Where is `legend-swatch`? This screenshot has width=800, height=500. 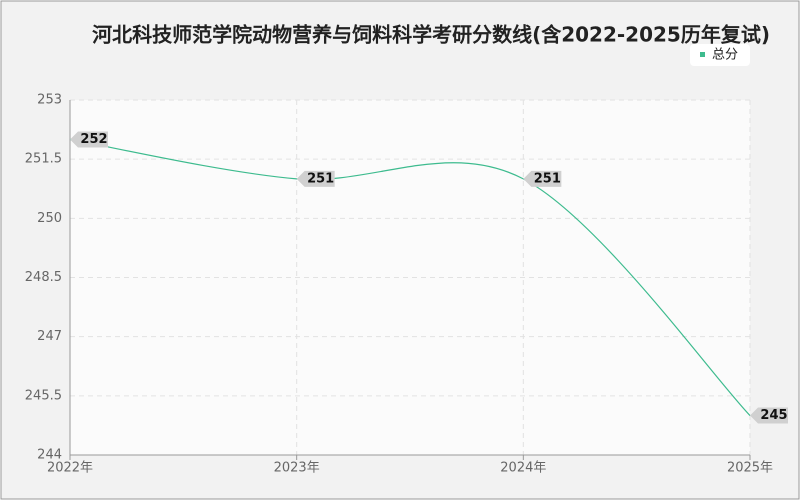
legend-swatch is located at coordinates (702, 54).